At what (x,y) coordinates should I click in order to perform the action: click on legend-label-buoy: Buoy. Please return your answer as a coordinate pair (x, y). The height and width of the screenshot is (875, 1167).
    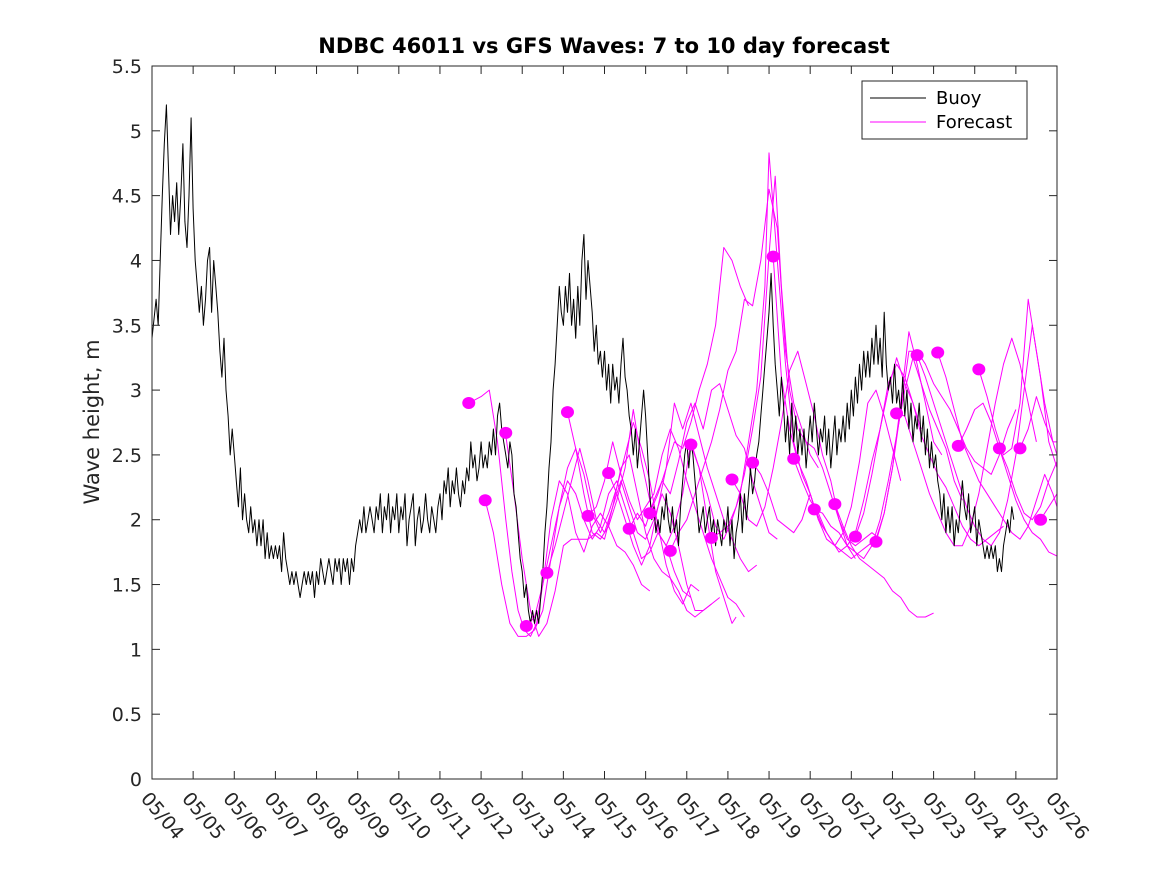
    Looking at the image, I should click on (959, 98).